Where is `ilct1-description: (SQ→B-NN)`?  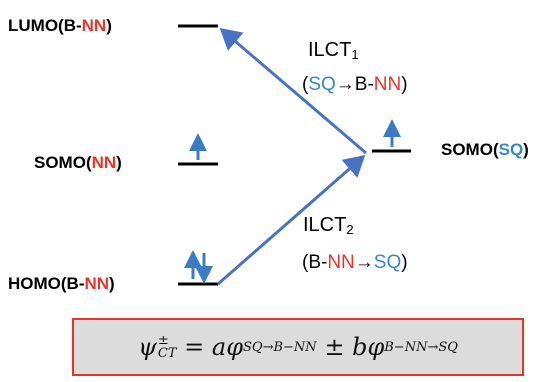 ilct1-description: (SQ→B-NN) is located at coordinates (355, 85).